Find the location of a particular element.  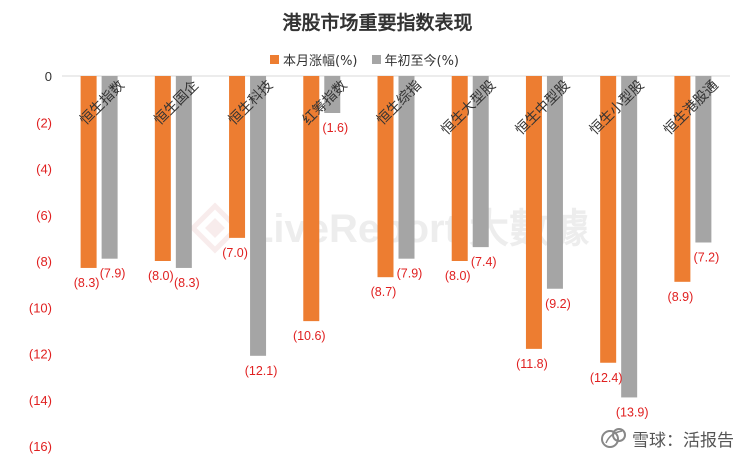

category-label: 恒生大型股 is located at coordinates (468, 108).